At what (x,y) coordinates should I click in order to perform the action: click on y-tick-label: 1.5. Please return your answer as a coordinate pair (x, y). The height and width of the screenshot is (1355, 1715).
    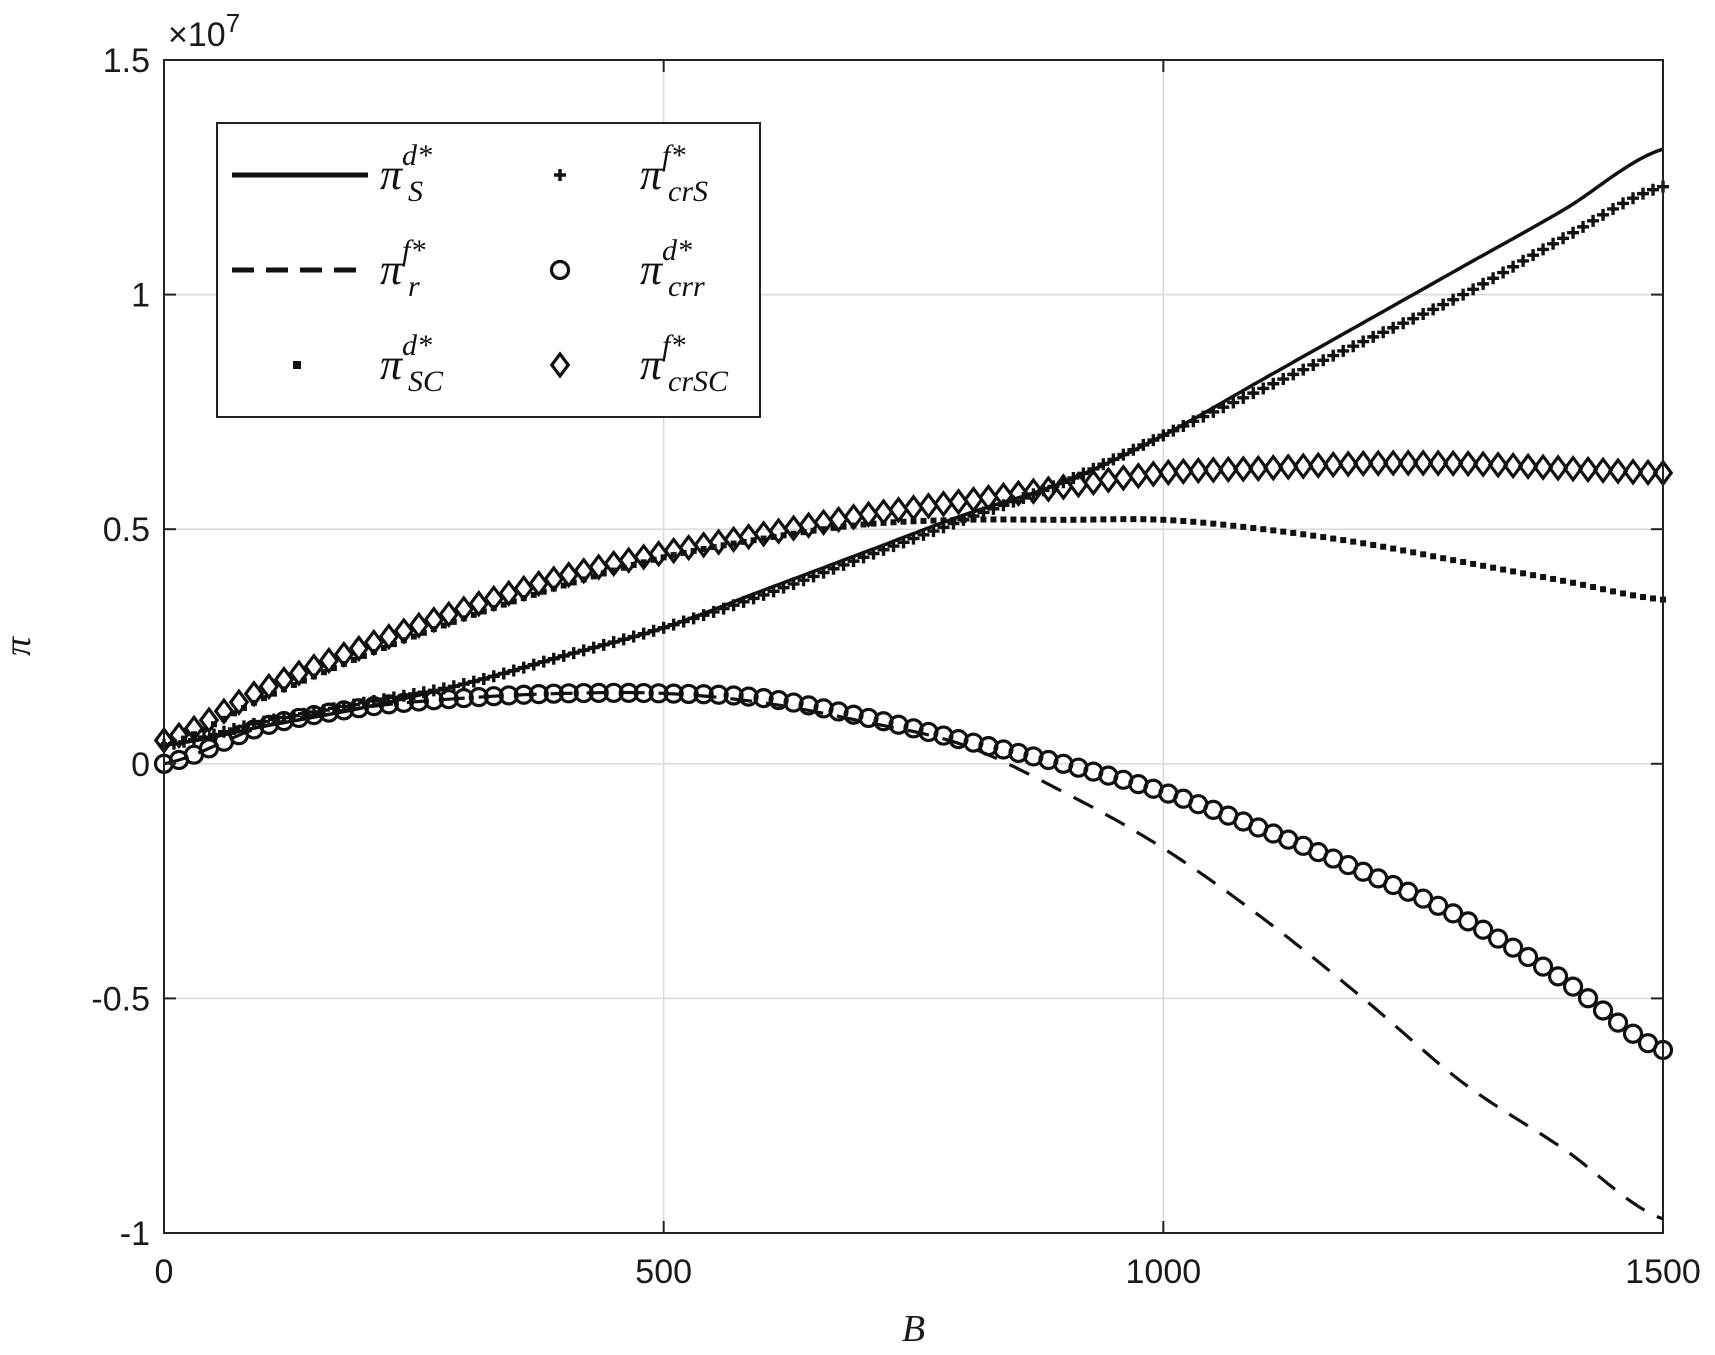
    Looking at the image, I should click on (126, 61).